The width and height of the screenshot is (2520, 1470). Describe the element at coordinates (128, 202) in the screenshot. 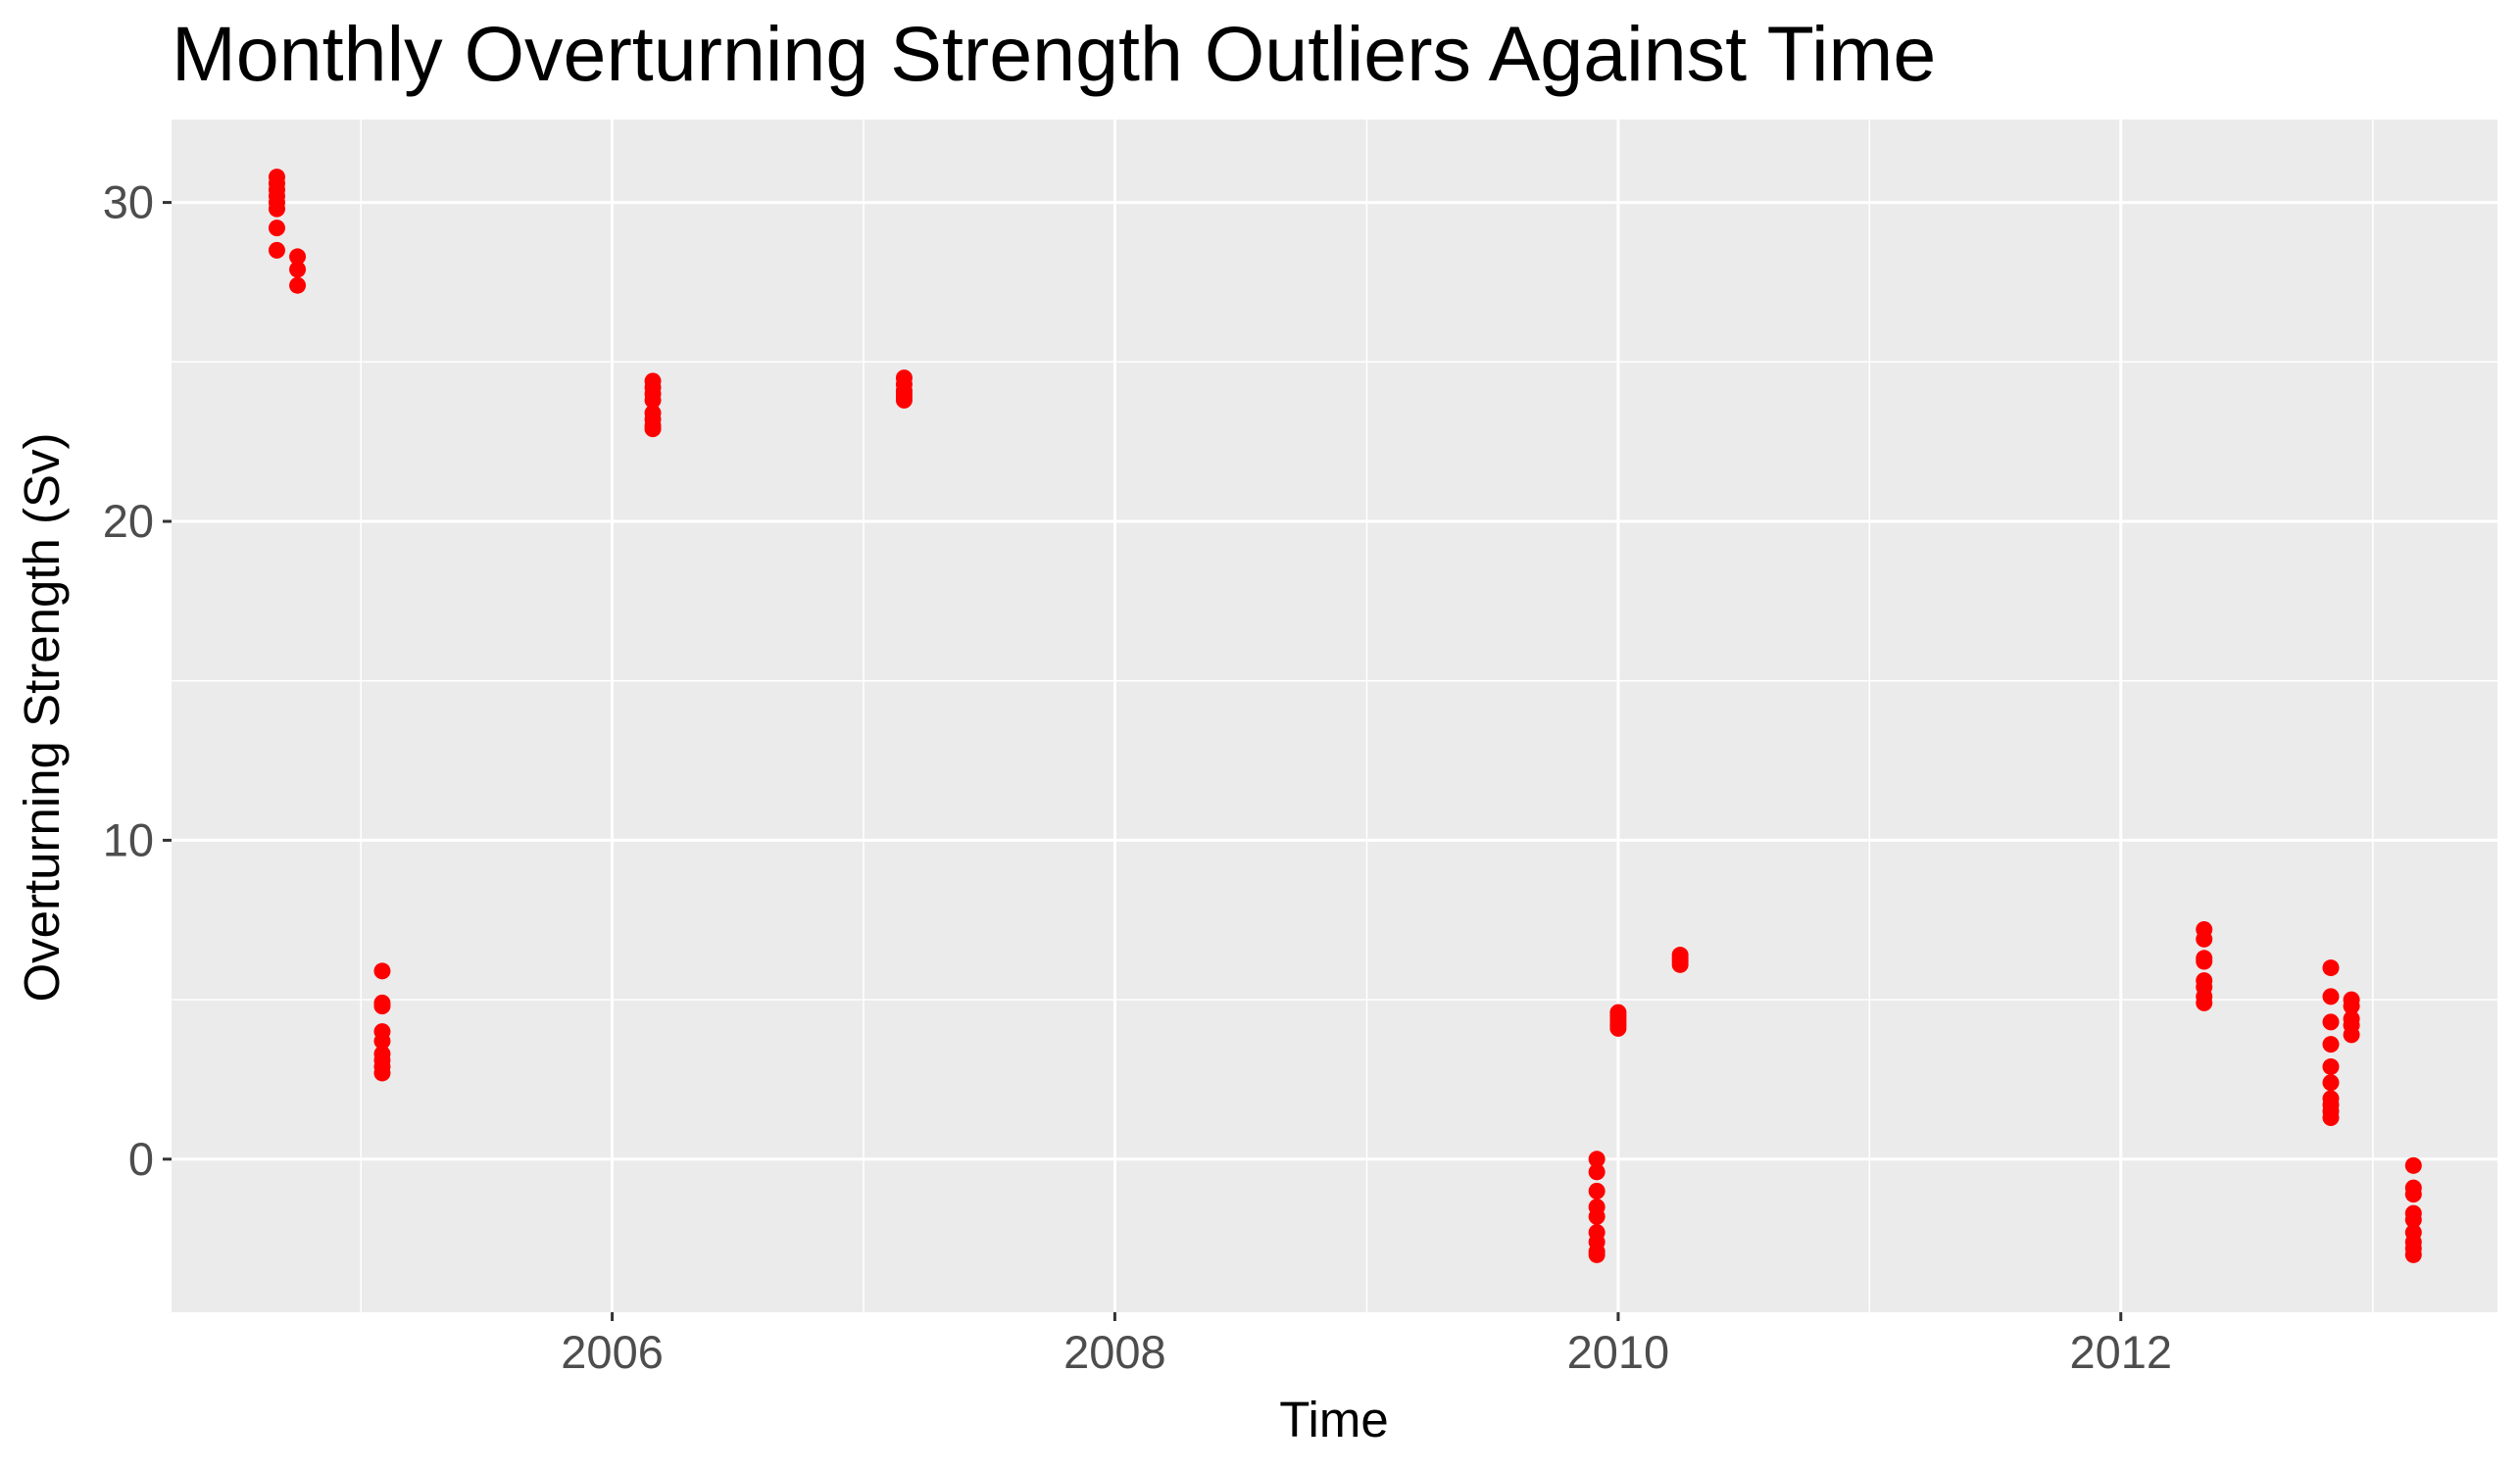

I see `y-tick-label: 30` at that location.